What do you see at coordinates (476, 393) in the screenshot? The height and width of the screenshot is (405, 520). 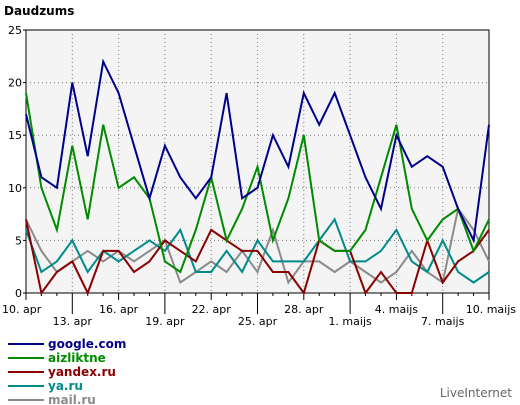 I see `watermark: LiveInternet` at bounding box center [476, 393].